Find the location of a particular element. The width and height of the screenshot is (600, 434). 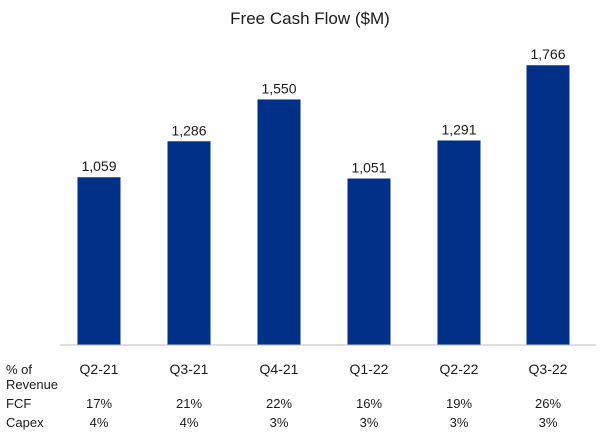

chart-title: Free Cash Flow ($M) is located at coordinates (310, 18).